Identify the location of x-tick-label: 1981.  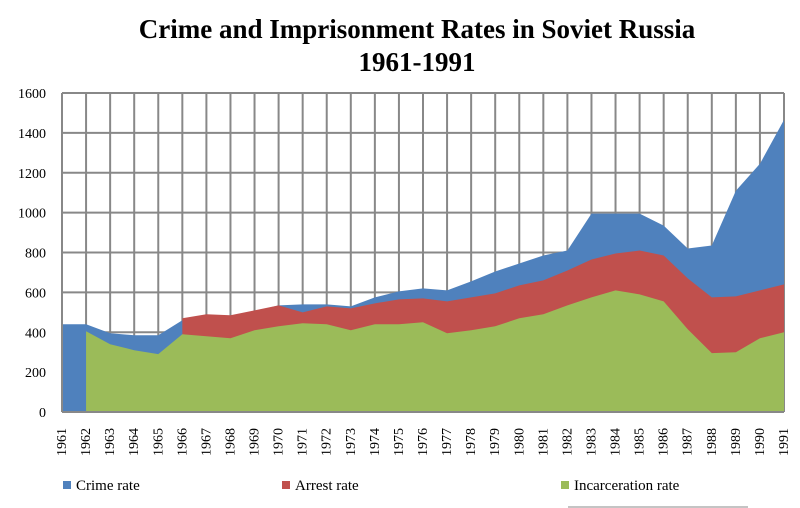
(543, 442).